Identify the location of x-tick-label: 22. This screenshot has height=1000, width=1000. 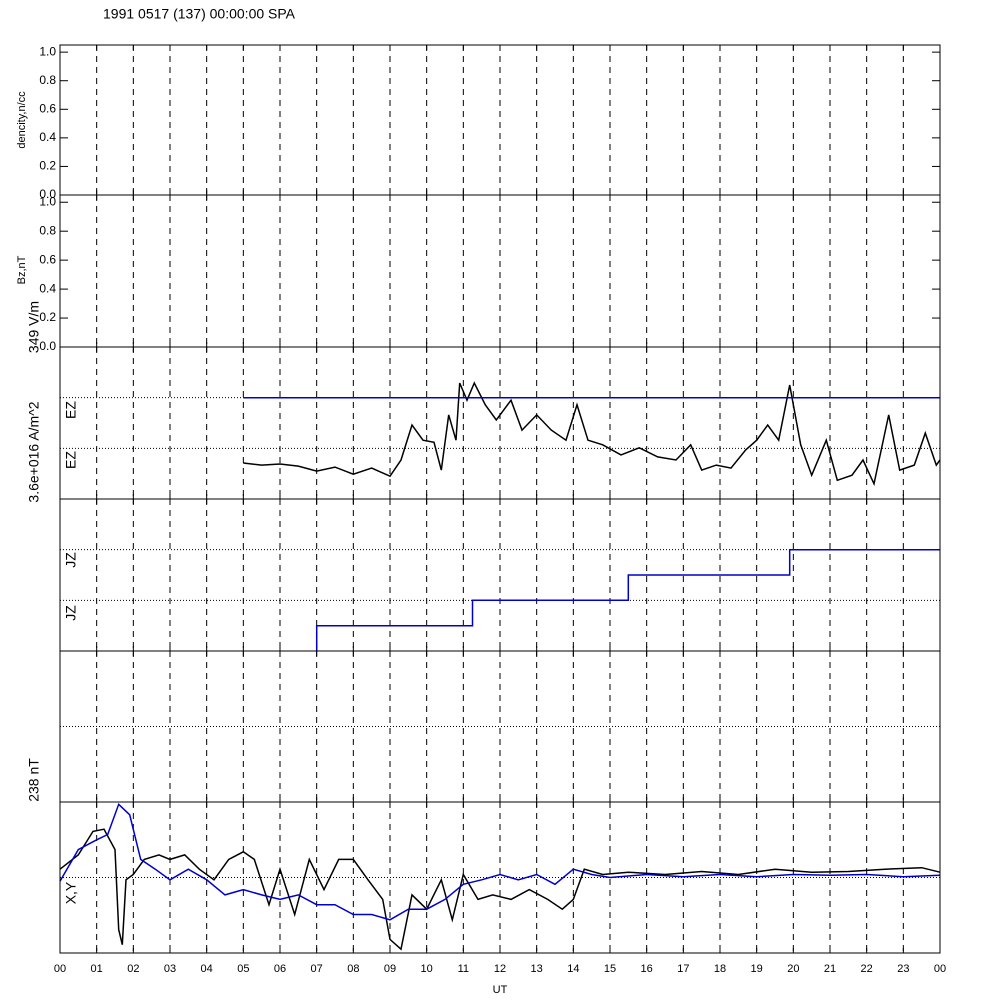
(867, 969).